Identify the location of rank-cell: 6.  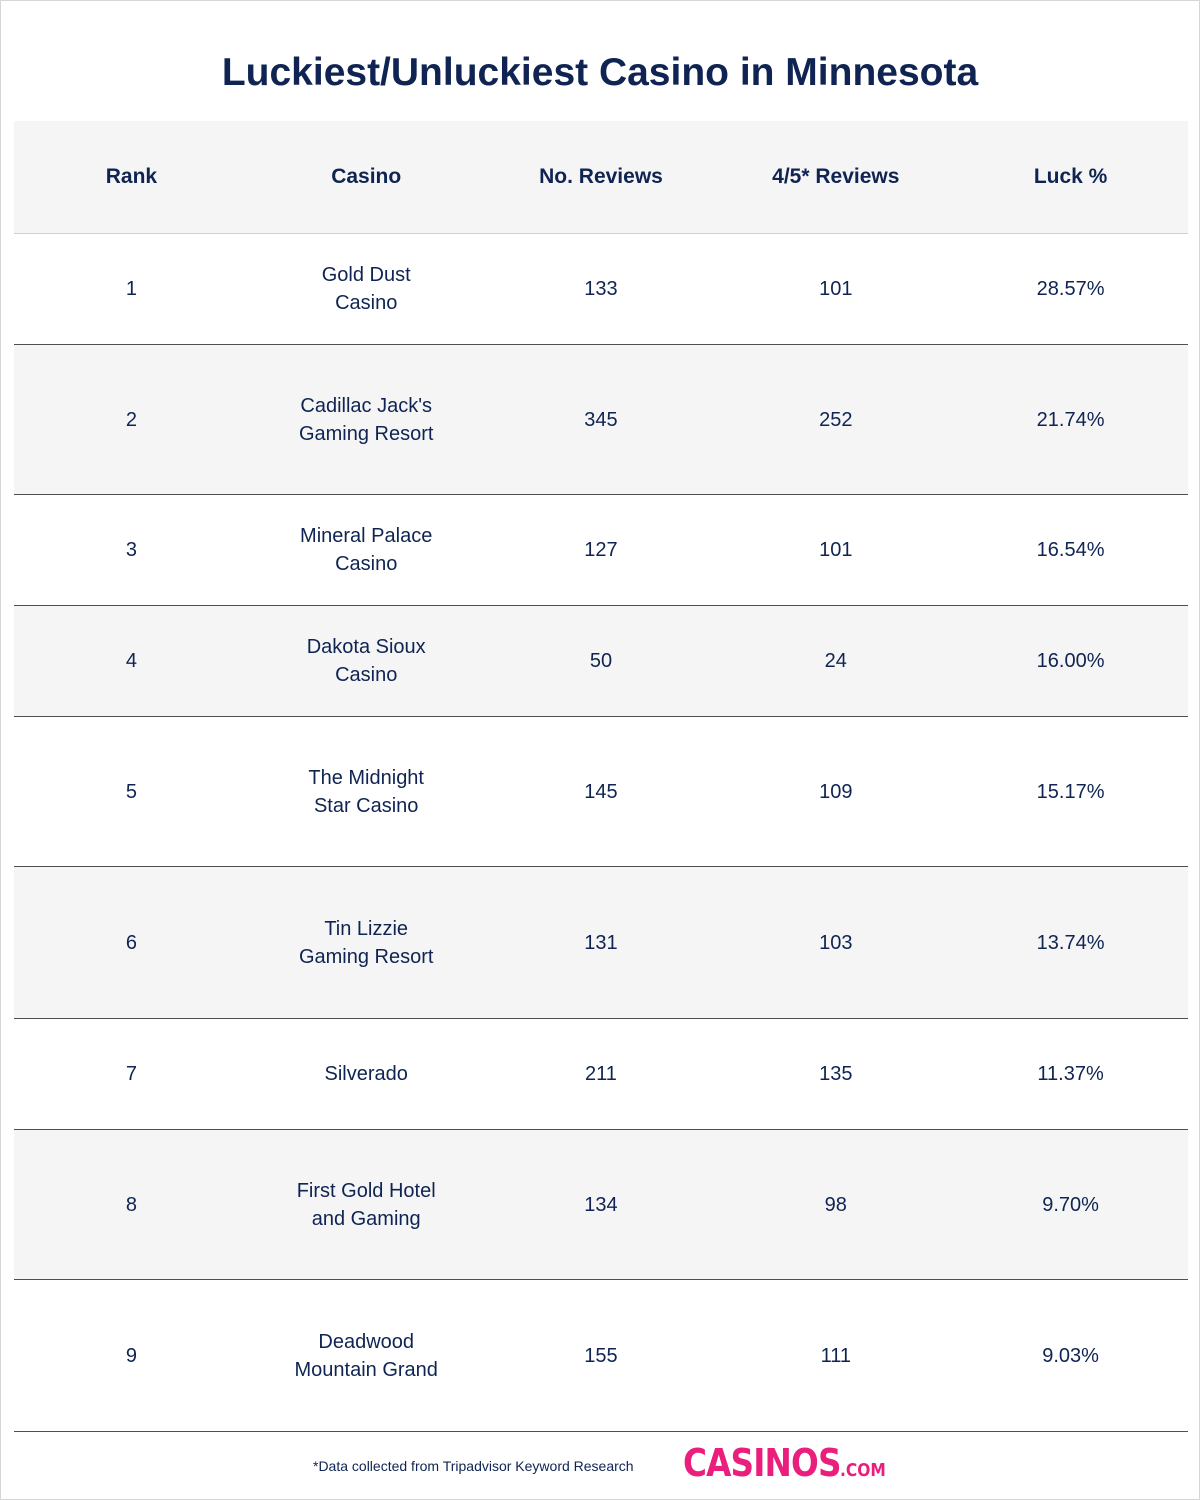
(131, 942).